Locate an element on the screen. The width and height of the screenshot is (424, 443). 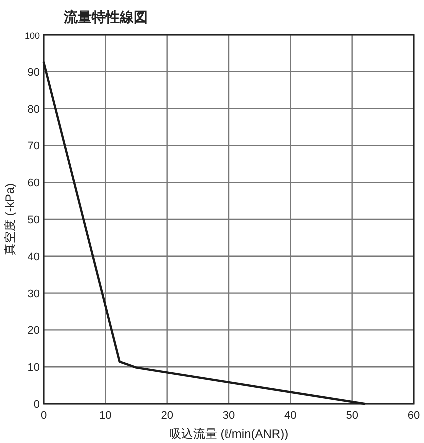
x-tick-label: 30 is located at coordinates (229, 416).